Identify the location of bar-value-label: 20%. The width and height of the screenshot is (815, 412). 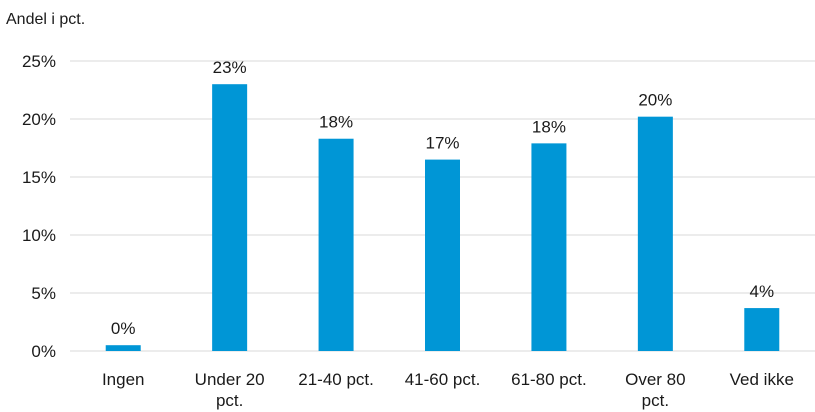
(655, 100).